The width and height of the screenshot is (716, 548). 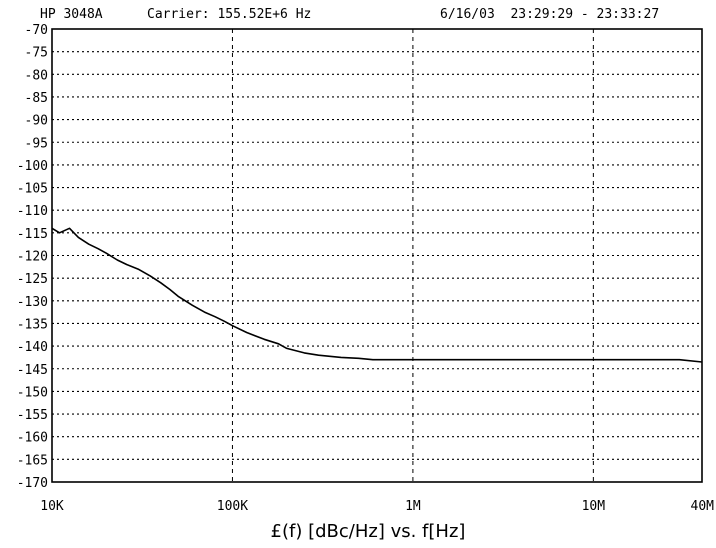 I want to click on y-tick-label: -70, so click(x=36, y=30).